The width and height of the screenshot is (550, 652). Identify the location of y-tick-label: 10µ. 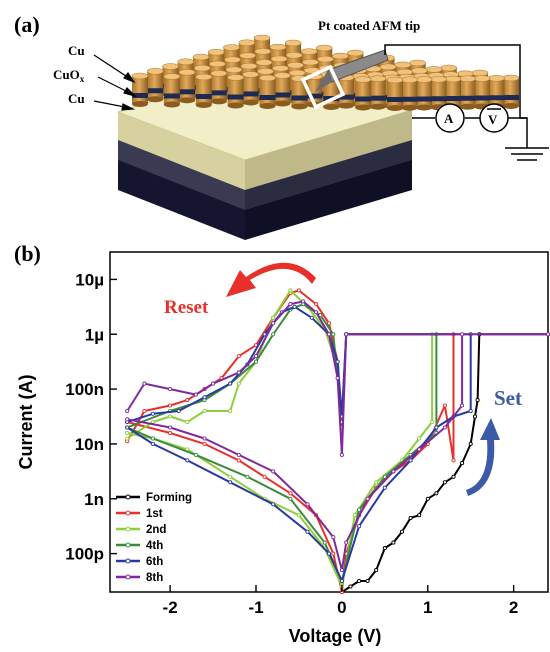
(89, 279).